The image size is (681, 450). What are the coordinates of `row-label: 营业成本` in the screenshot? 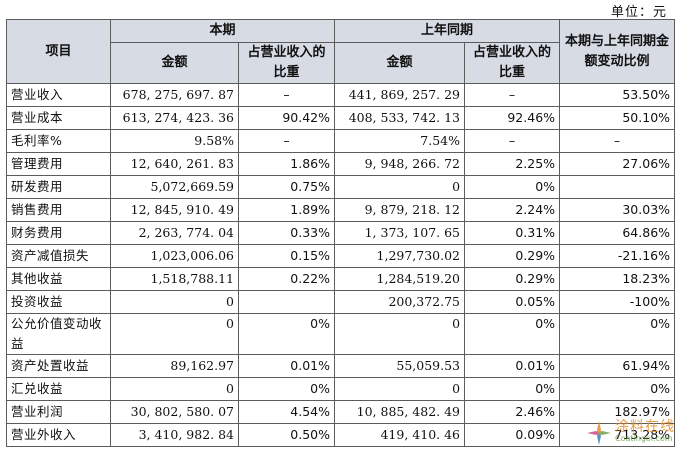 It's located at (58, 118).